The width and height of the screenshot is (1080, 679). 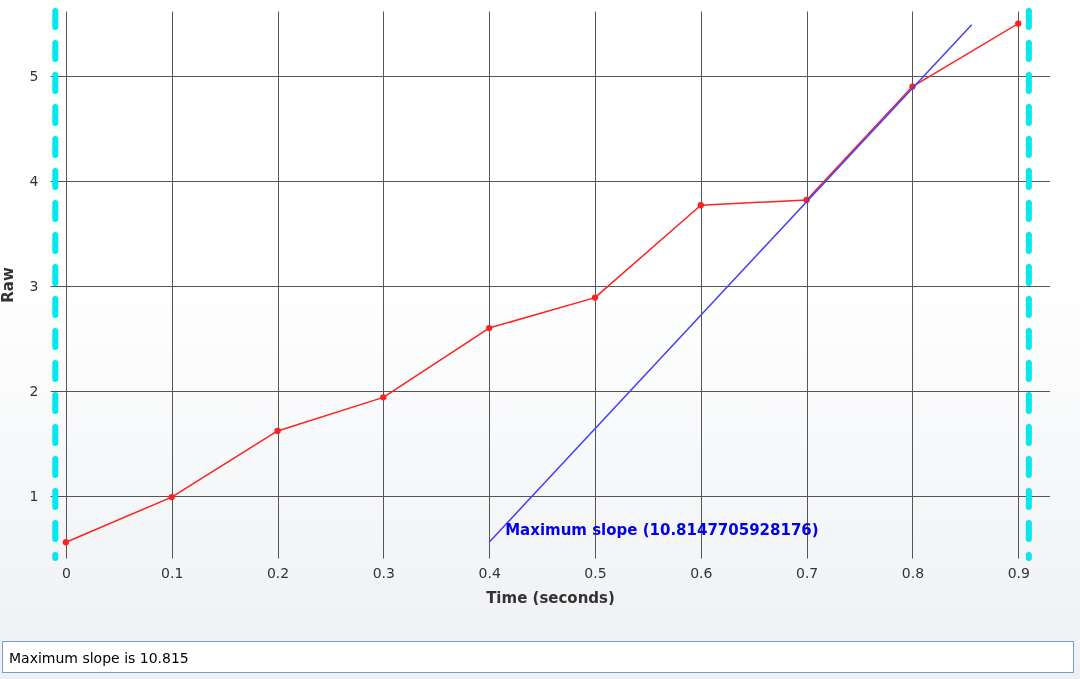 What do you see at coordinates (807, 572) in the screenshot?
I see `x-tick-label: 0.7` at bounding box center [807, 572].